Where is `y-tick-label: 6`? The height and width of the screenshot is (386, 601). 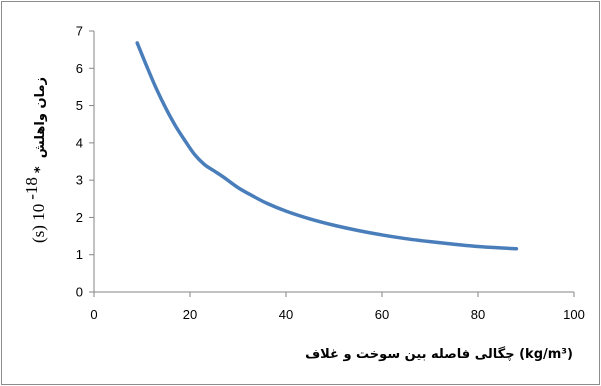
y-tick-label: 6 is located at coordinates (79, 68).